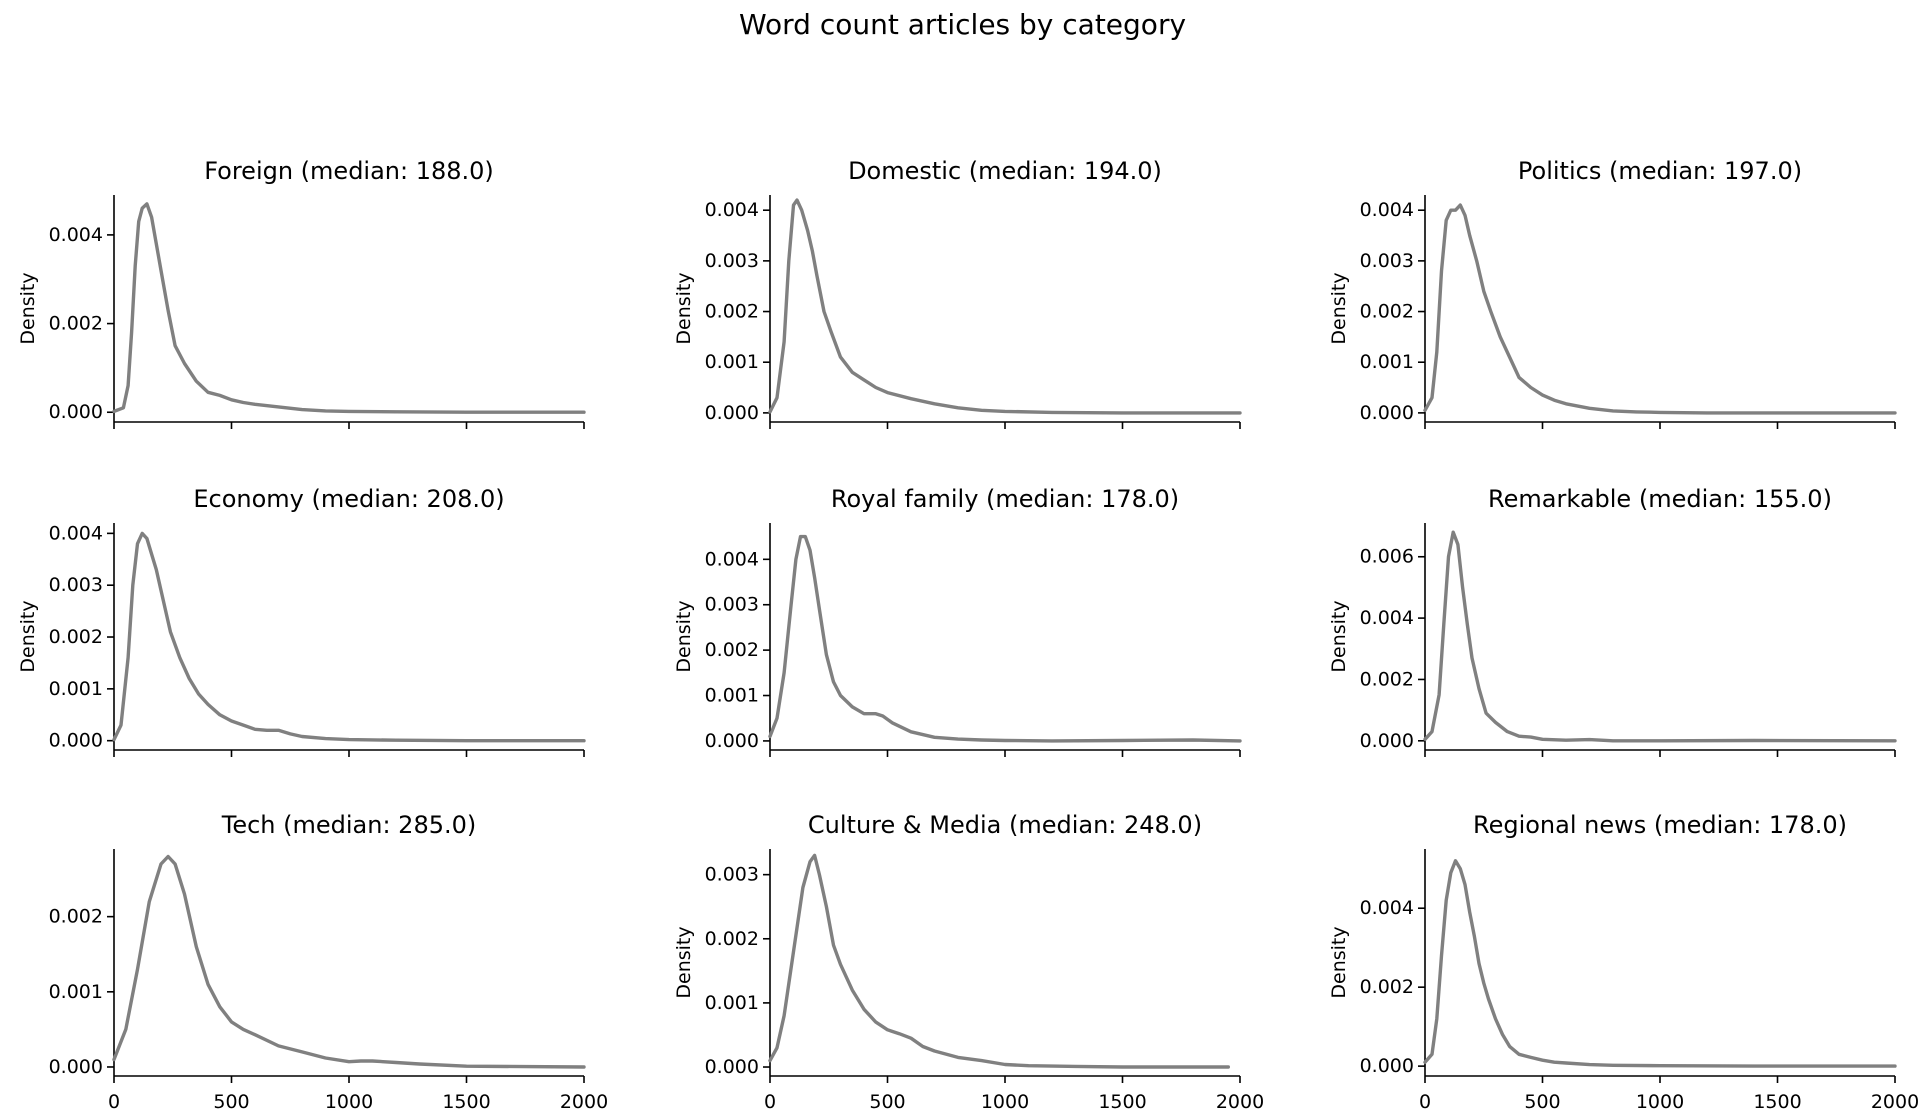 The width and height of the screenshot is (1925, 1119). What do you see at coordinates (1005, 499) in the screenshot?
I see `subplot-title: Royal family (median: 178.0)` at bounding box center [1005, 499].